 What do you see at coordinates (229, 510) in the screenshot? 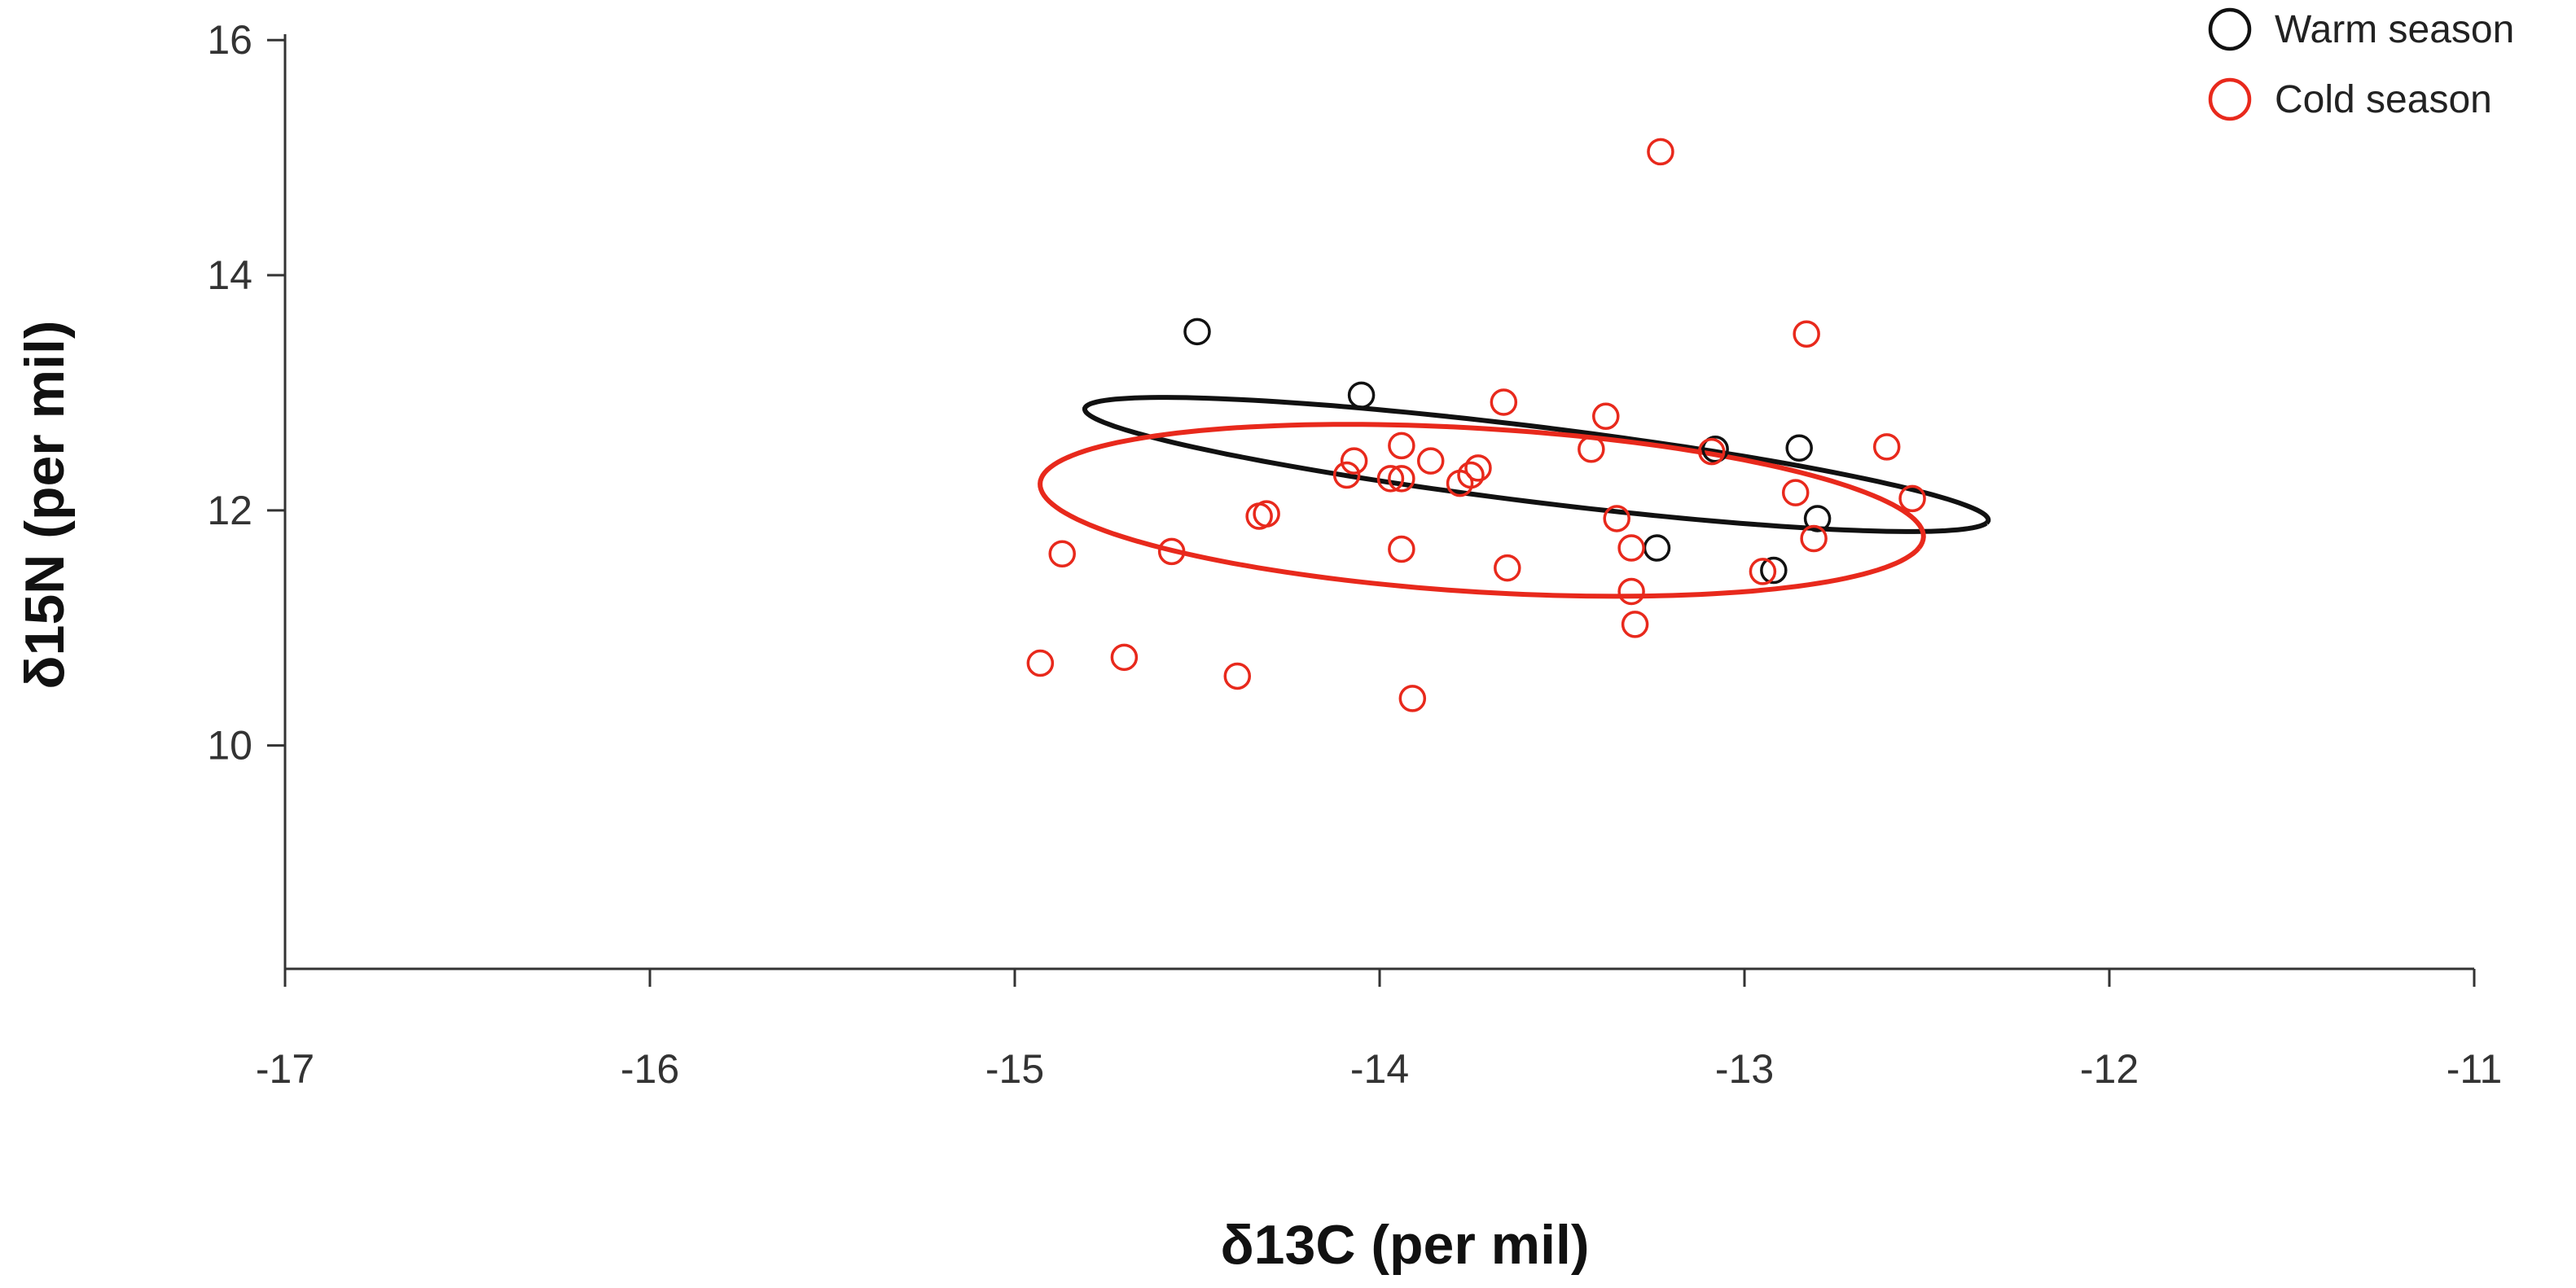
I see `y-tick-label: 12` at bounding box center [229, 510].